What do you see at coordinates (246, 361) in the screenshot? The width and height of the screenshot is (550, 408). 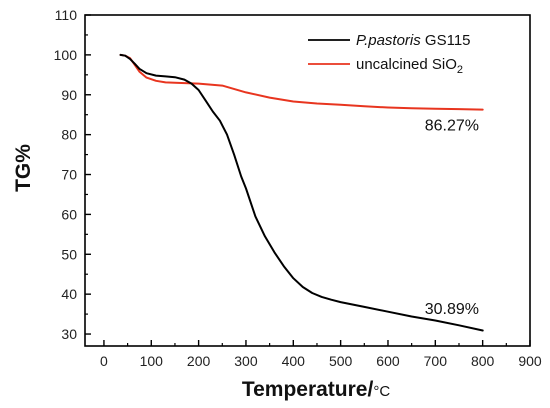 I see `x-tick-label: 300` at bounding box center [246, 361].